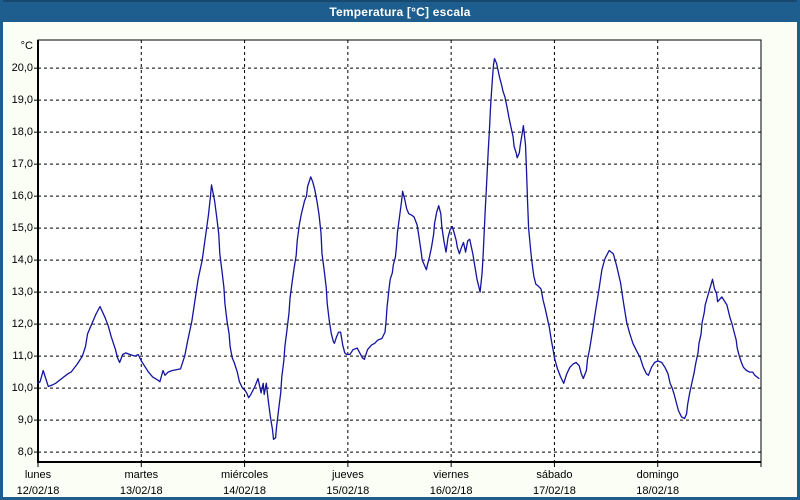 Image resolution: width=800 pixels, height=500 pixels. Describe the element at coordinates (348, 491) in the screenshot. I see `x-axis-date-label: 15/02/18` at that location.